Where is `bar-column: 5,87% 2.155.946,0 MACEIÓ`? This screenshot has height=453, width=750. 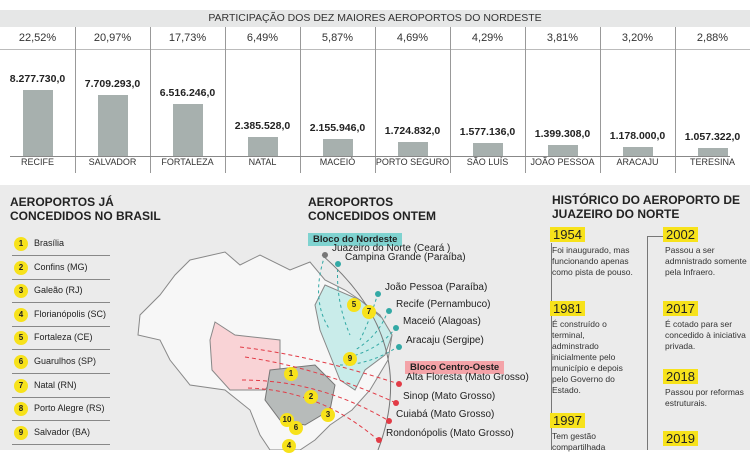 bar-column: 5,87% 2.155.946,0 MACEIÓ is located at coordinates (337, 100).